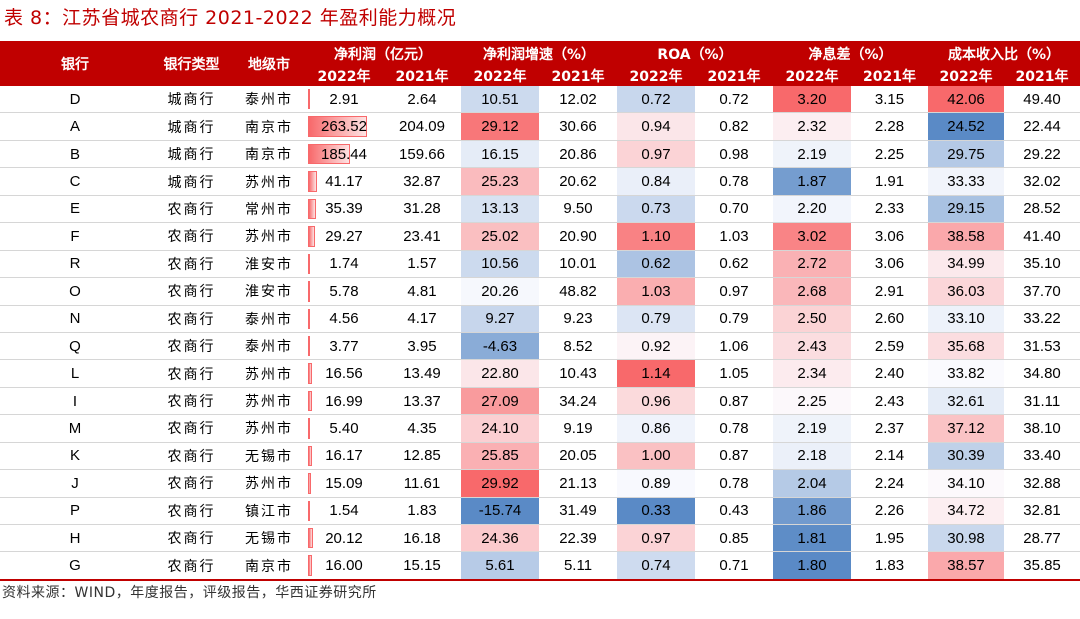  Describe the element at coordinates (734, 100) in the screenshot. I see `cell-roa-2021: 0.72` at that location.